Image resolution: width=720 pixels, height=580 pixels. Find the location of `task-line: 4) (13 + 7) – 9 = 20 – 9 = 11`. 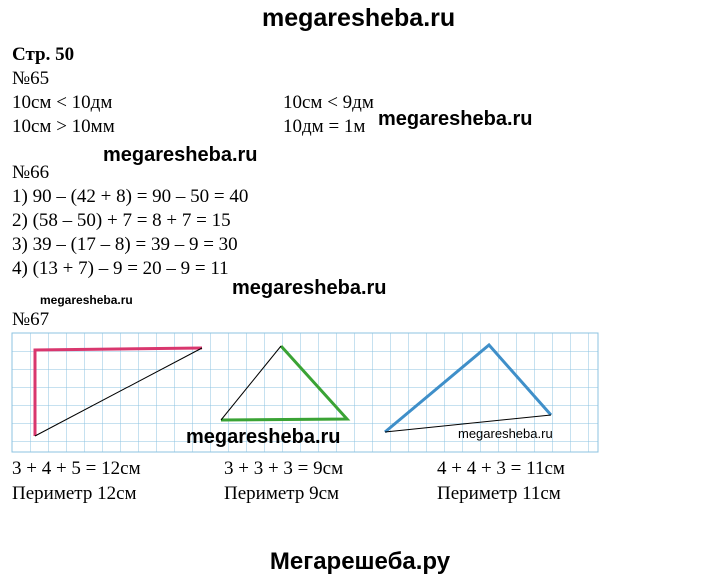

task-line: 4) (13 + 7) – 9 = 20 – 9 = 11 is located at coordinates (120, 268).